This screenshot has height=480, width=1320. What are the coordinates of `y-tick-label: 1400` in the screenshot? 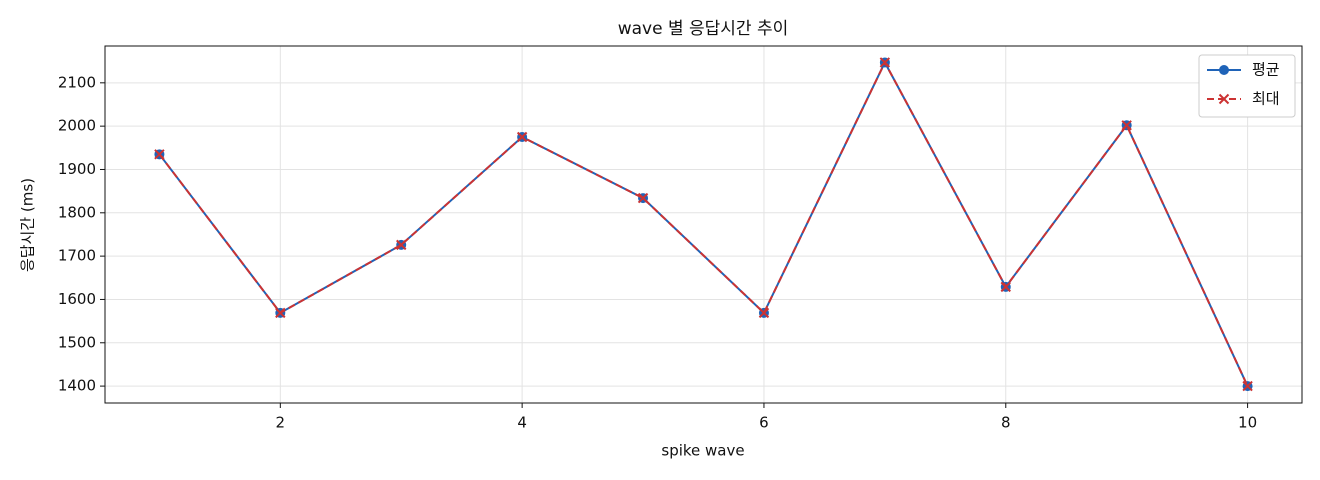 It's located at (77, 386).